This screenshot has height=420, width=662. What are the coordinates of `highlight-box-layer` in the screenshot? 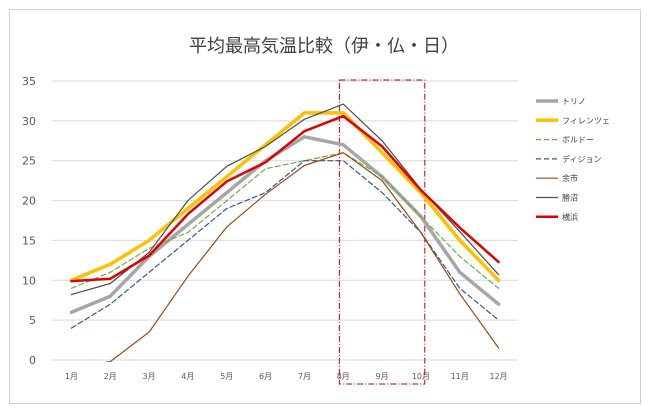 It's located at (382, 232).